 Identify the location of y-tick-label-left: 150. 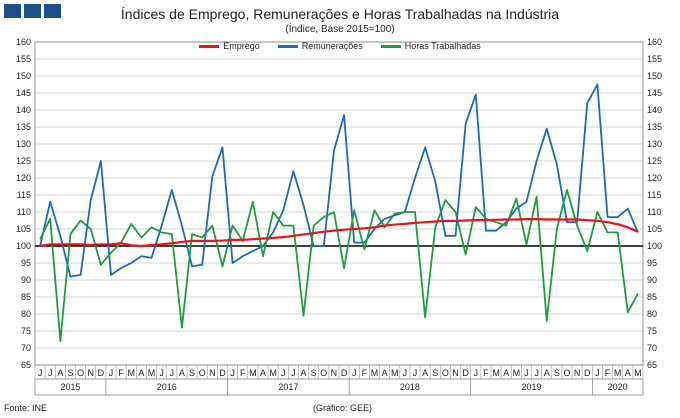
(23, 76).